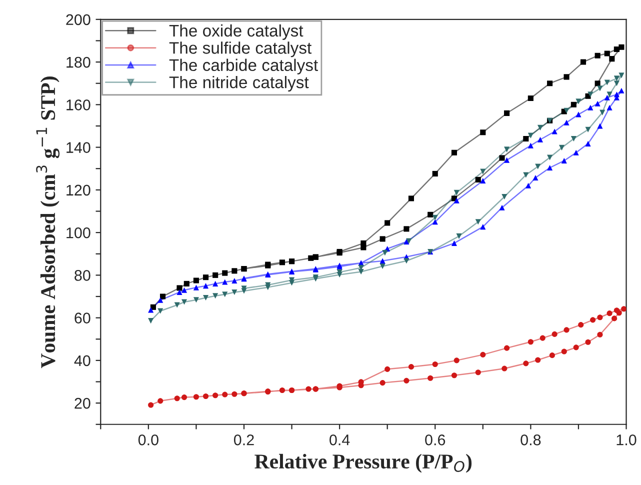 This screenshot has height=485, width=641. I want to click on x-tick-label: 0.2, so click(244, 440).